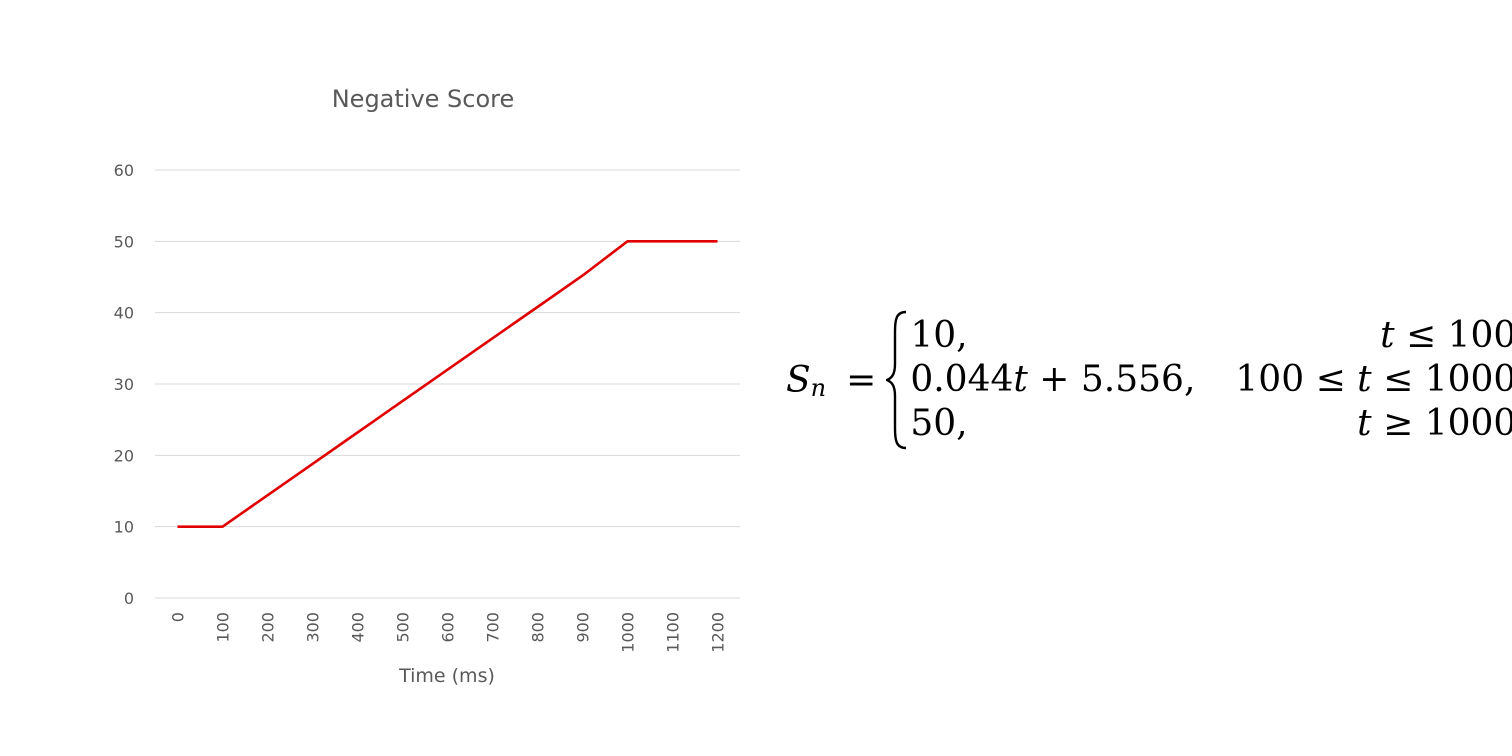 Image resolution: width=1512 pixels, height=756 pixels. I want to click on x-tick-label: 800, so click(538, 627).